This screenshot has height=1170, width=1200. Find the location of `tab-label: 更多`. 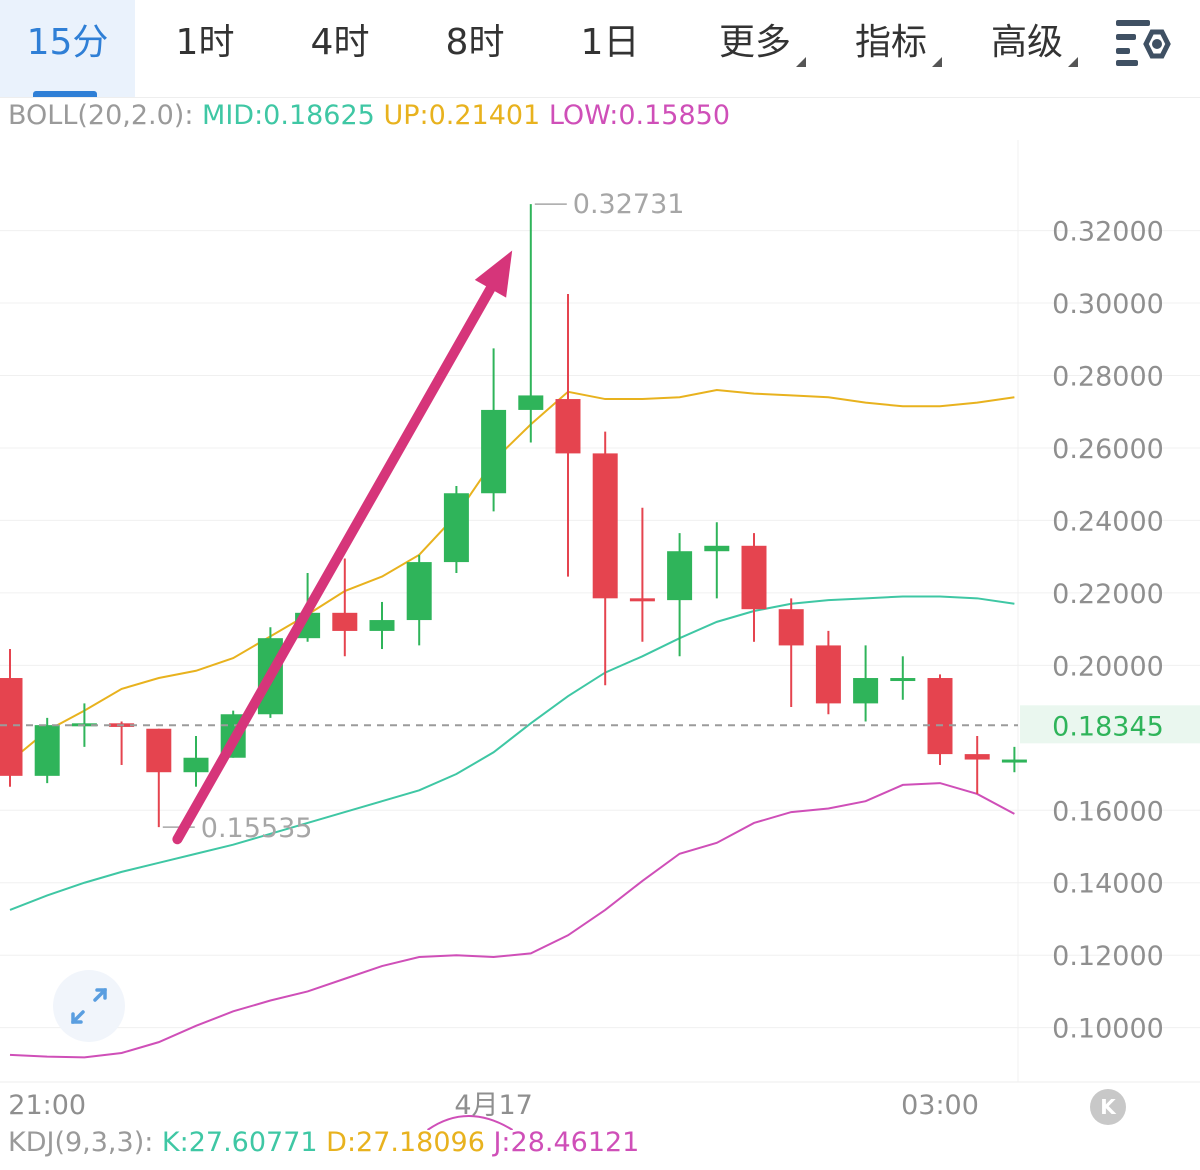

tab-label: 更多 is located at coordinates (754, 42).